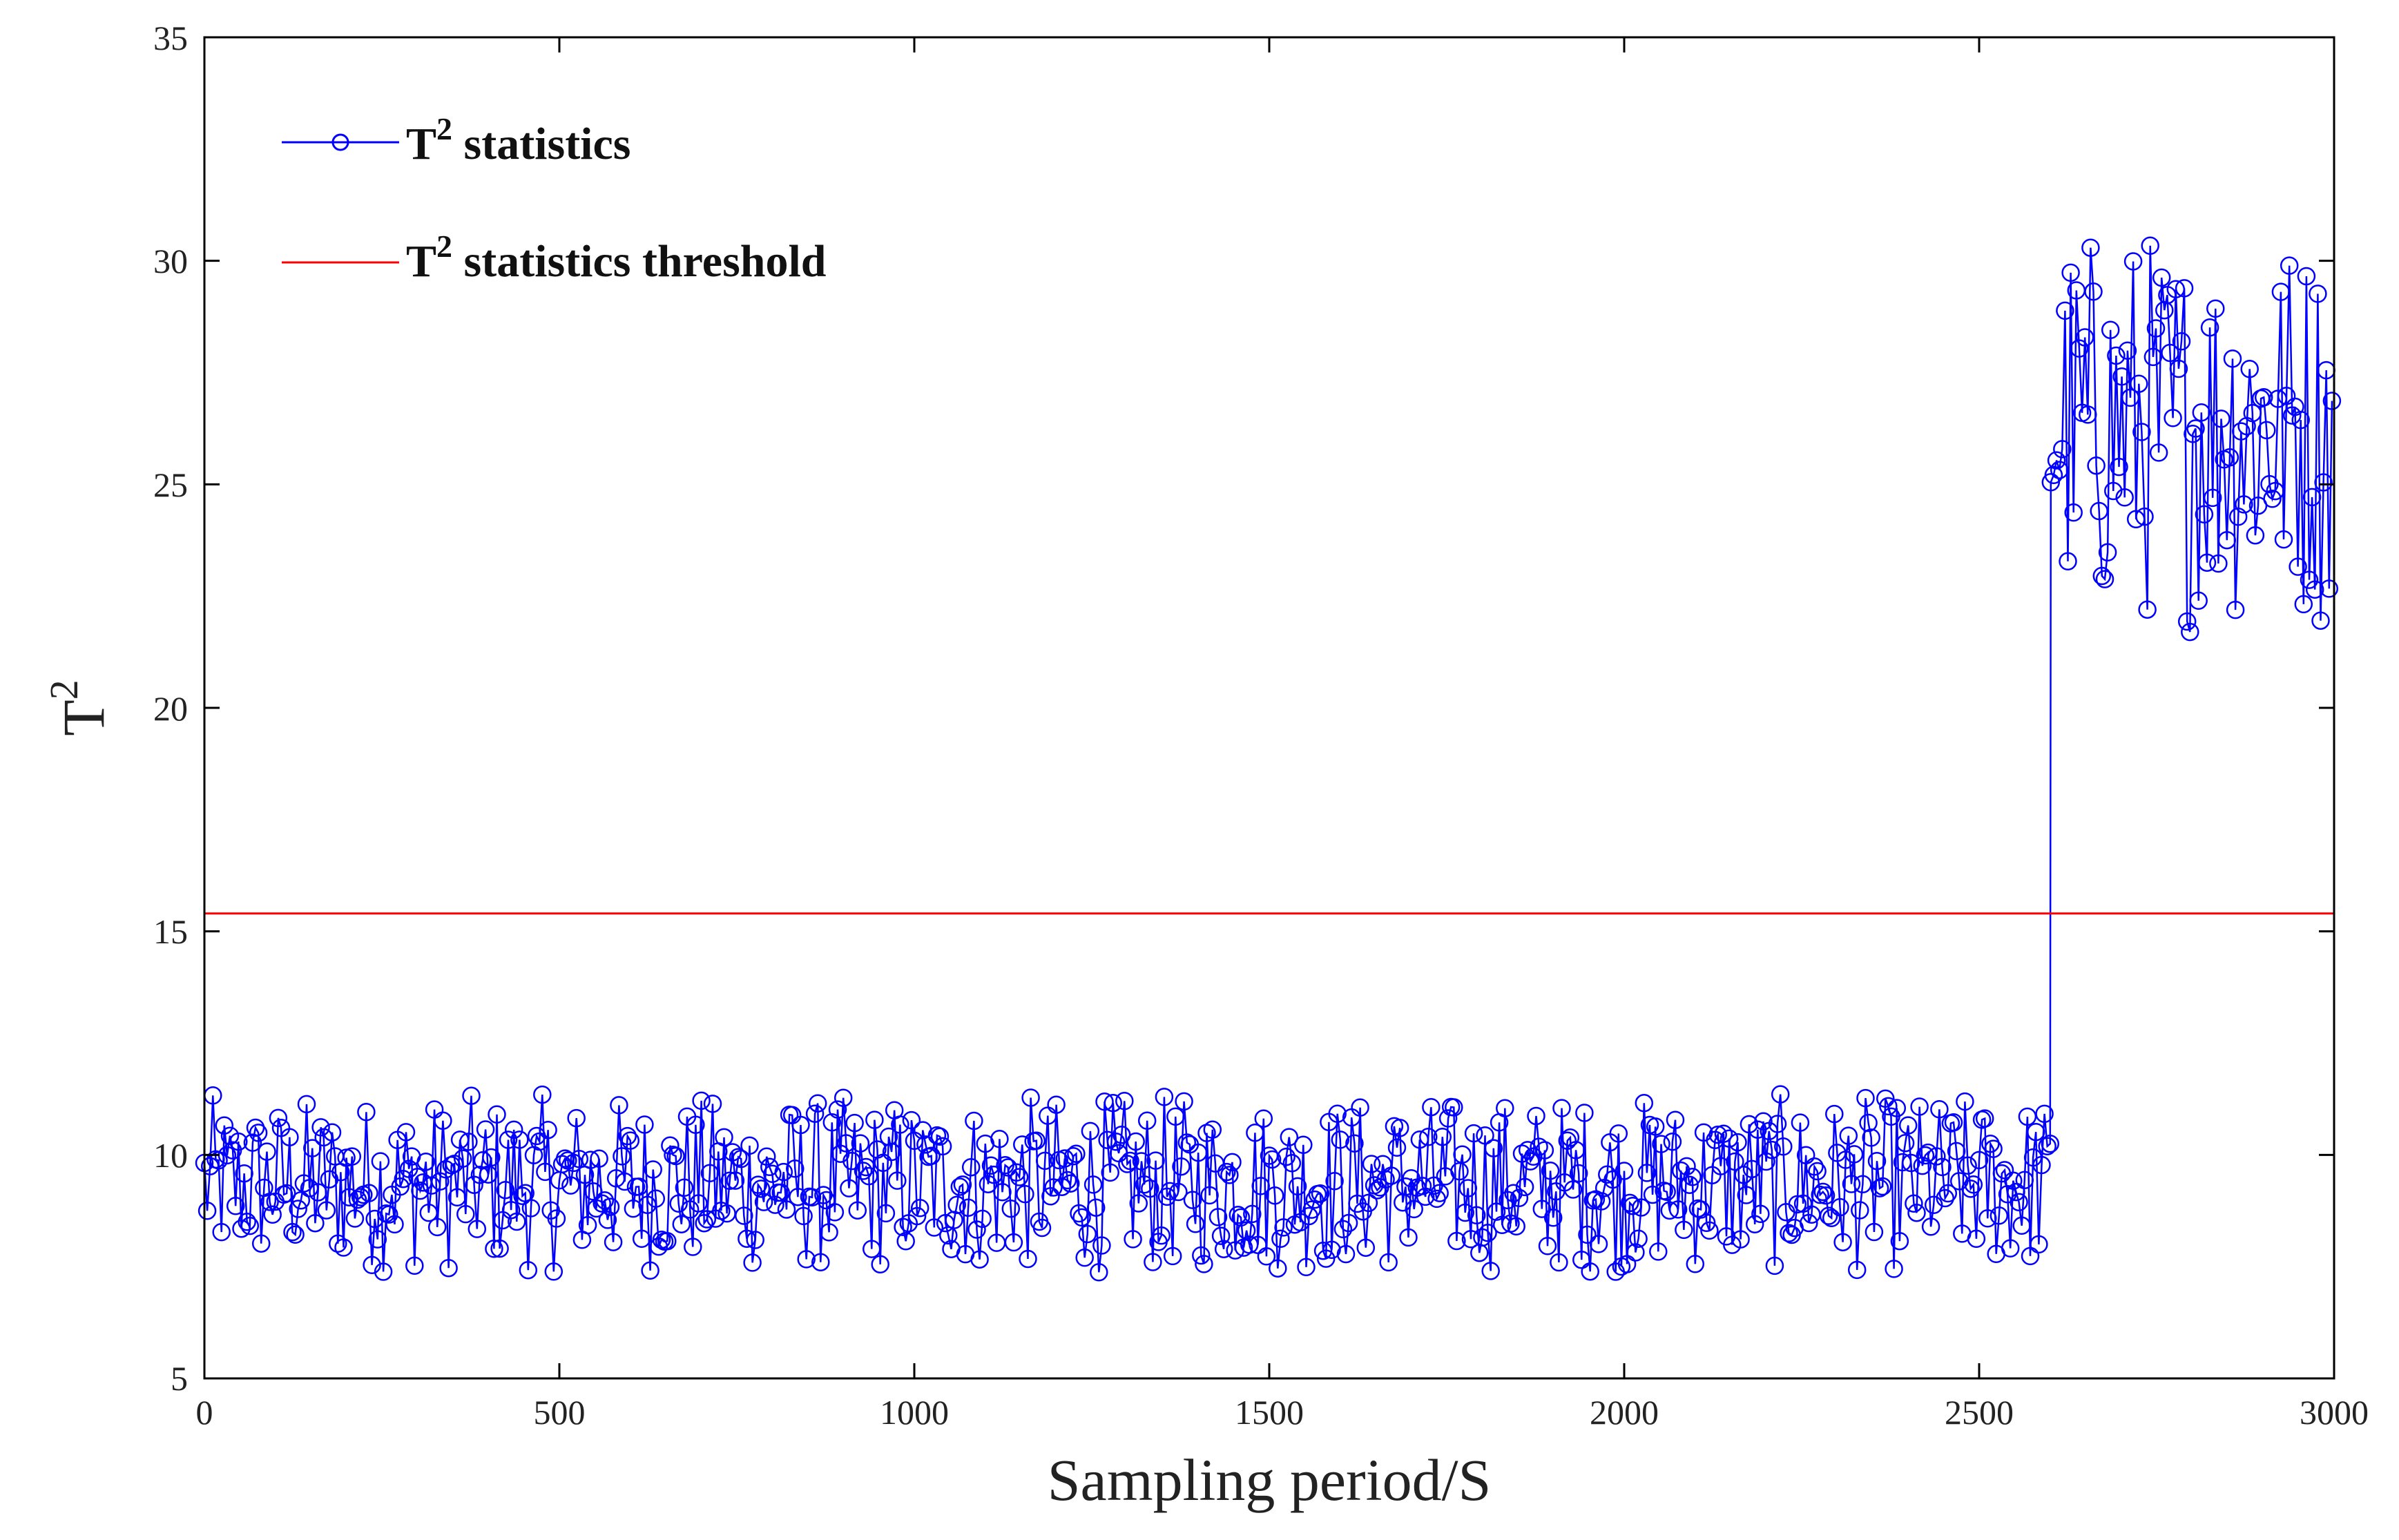 This screenshot has height=1540, width=2399. I want to click on y-tick-label: 35, so click(170, 38).